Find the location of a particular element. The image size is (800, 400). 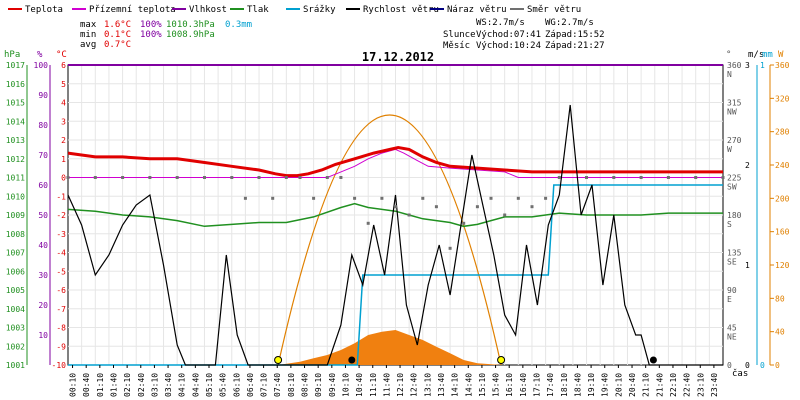

temp-tick-label: -9 is located at coordinates (61, 346).